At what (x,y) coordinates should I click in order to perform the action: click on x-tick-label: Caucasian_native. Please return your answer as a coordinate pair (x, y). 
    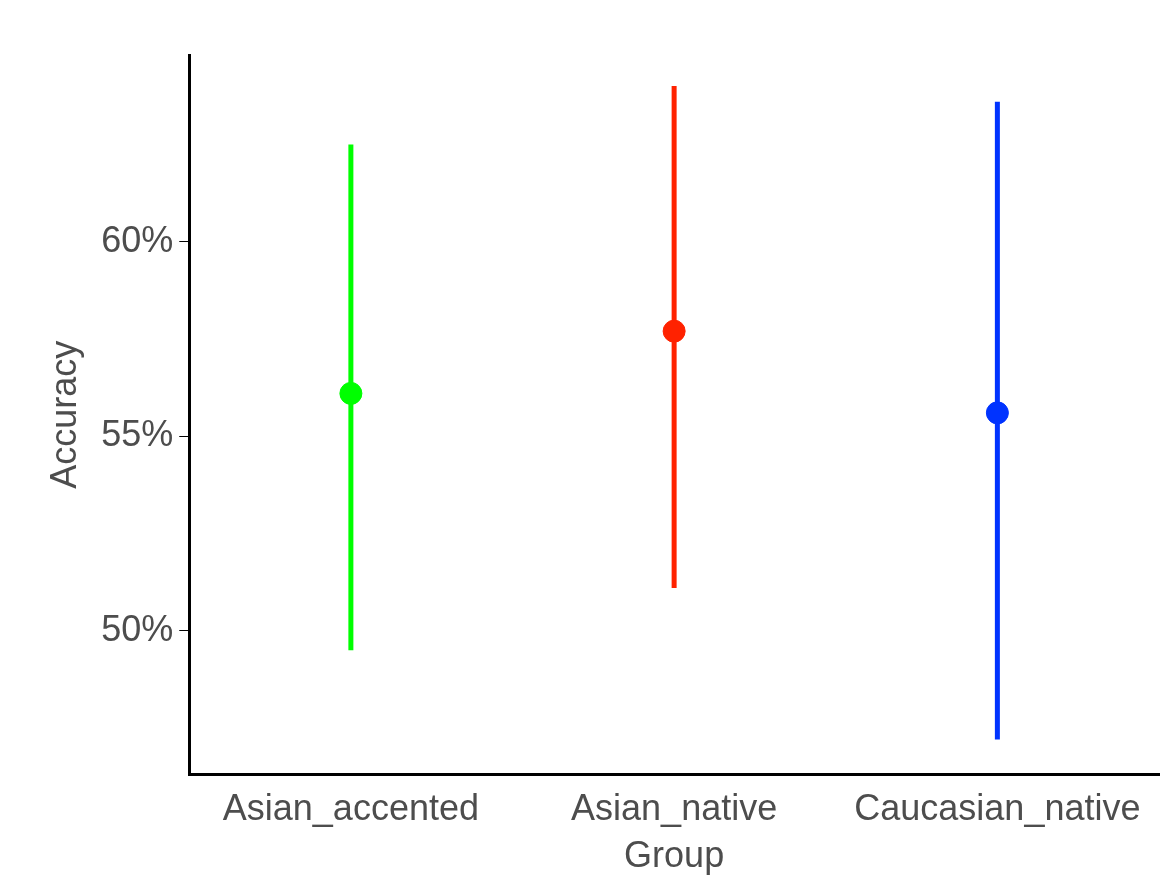
    Looking at the image, I should click on (997, 808).